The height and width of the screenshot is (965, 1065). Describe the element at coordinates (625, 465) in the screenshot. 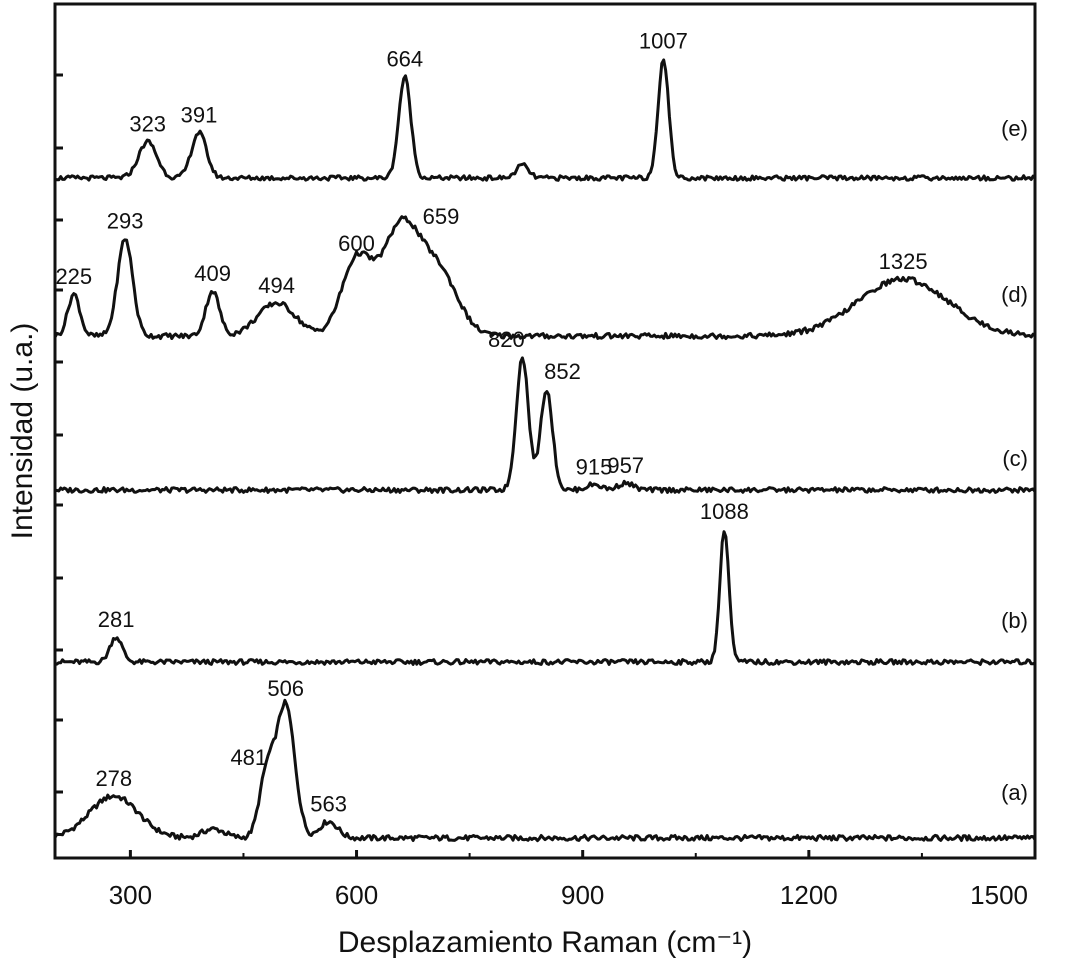

I see `peak-label-957: 957` at that location.